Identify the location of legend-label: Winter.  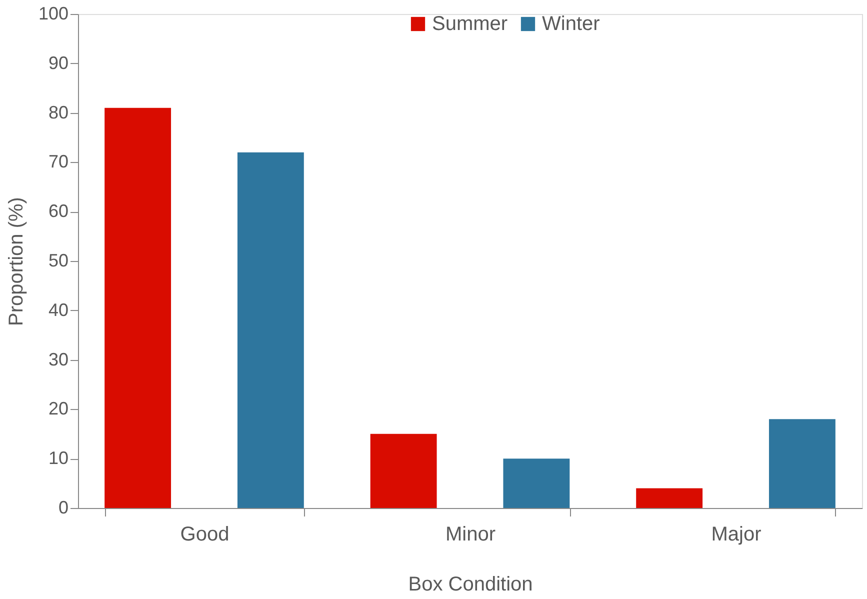
(571, 24).